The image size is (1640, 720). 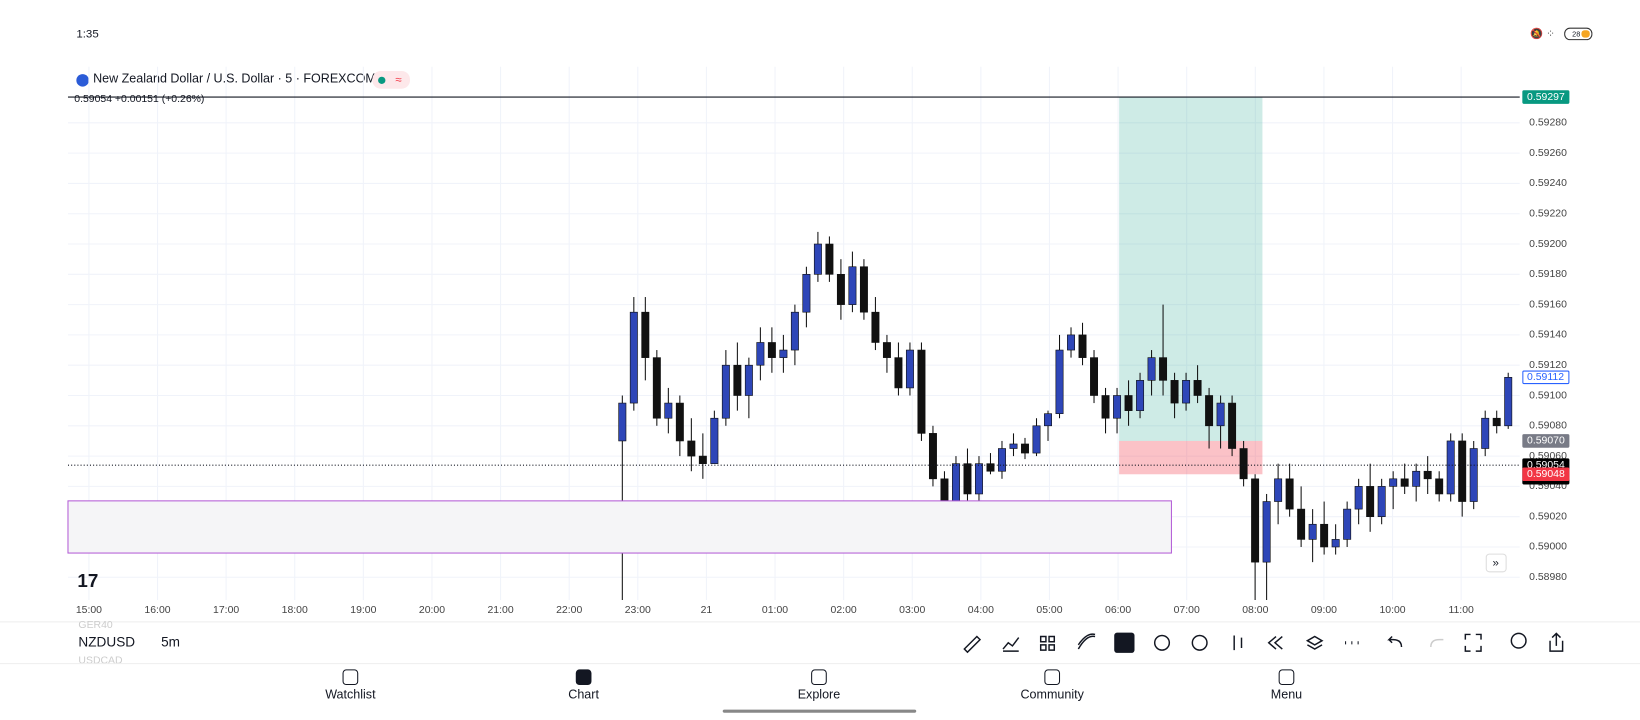 What do you see at coordinates (1548, 335) in the screenshot?
I see `y-tick-label: 0.59140` at bounding box center [1548, 335].